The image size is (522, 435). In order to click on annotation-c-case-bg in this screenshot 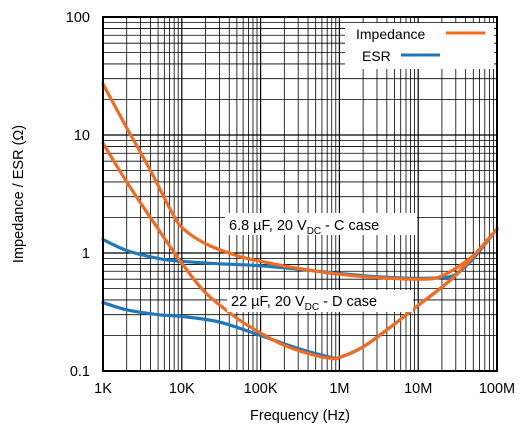, I will do `click(321, 224)`.